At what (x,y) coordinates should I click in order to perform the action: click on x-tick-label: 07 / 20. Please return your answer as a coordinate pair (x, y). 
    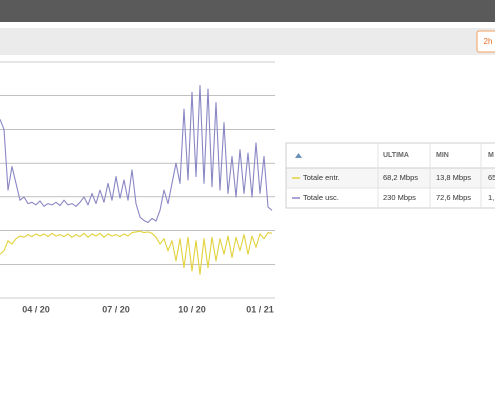
    Looking at the image, I should click on (116, 309).